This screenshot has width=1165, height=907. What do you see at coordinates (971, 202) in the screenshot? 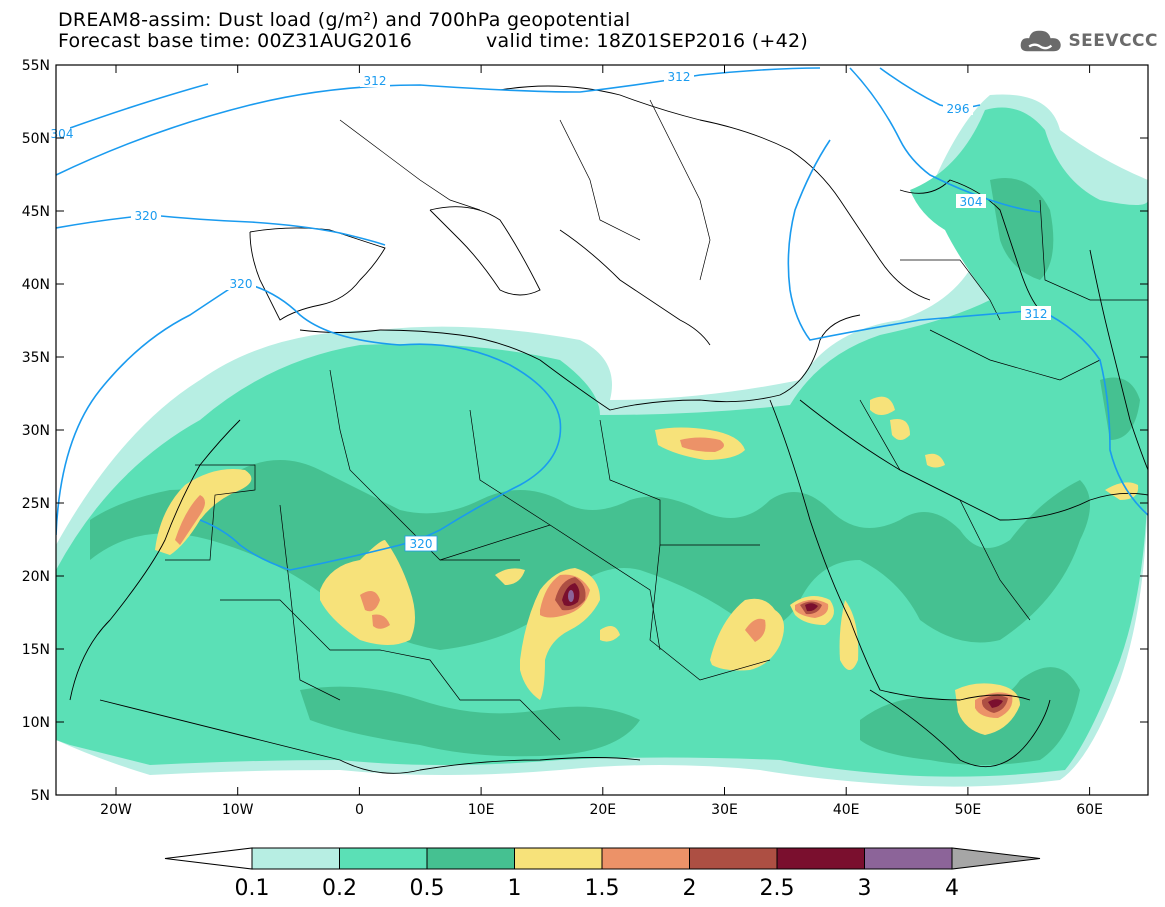
I see `contour-label-304-east: 304` at bounding box center [971, 202].